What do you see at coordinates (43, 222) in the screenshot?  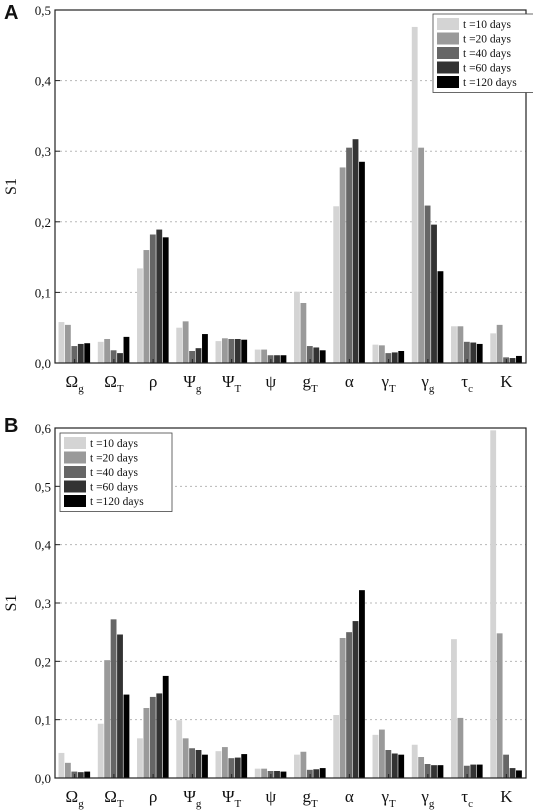 I see `y-tick-label: 0,2` at bounding box center [43, 222].